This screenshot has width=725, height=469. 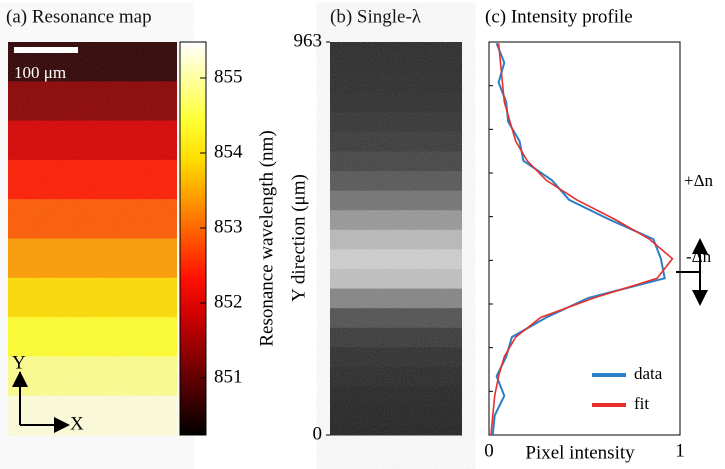 What do you see at coordinates (228, 76) in the screenshot?
I see `colorbar-tick-label: 855` at bounding box center [228, 76].